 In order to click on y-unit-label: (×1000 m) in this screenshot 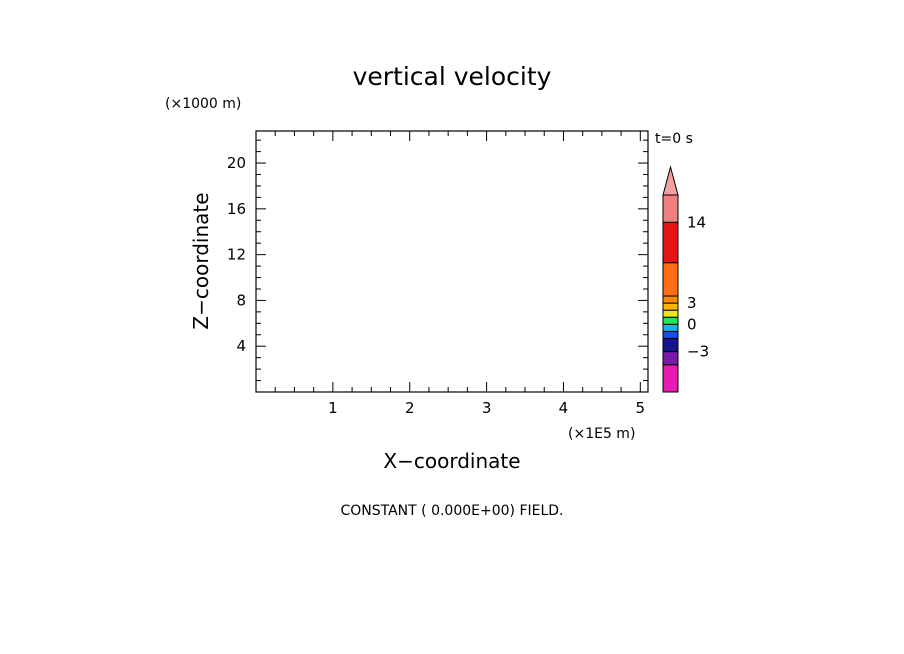, I will do `click(203, 104)`.